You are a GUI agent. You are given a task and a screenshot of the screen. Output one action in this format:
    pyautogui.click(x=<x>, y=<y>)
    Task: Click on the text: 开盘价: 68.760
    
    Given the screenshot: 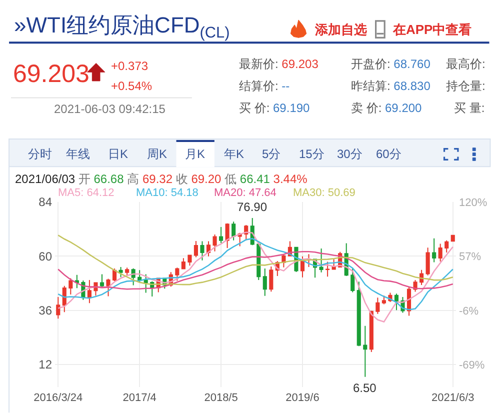 What is the action you would take?
    pyautogui.click(x=391, y=64)
    